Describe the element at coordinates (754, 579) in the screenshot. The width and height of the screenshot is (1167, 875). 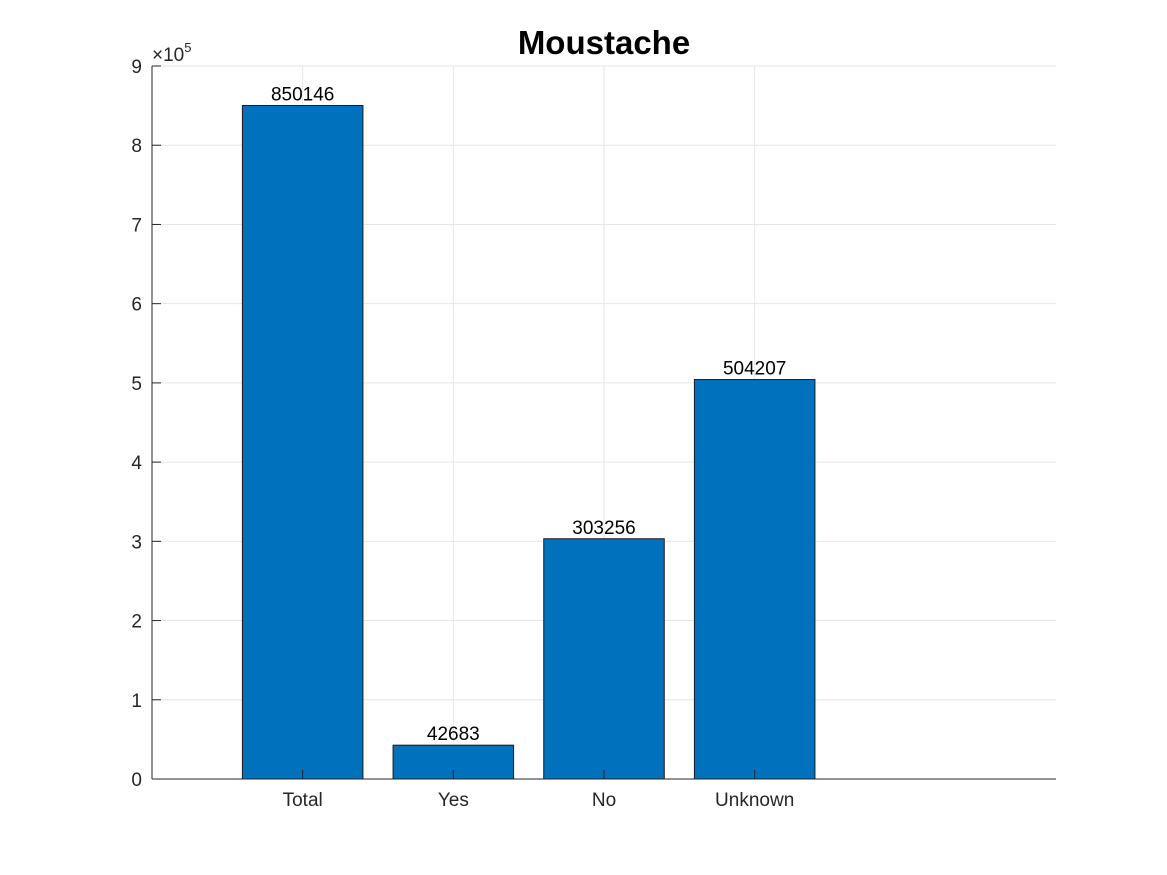
I see `bar-unknown` at that location.